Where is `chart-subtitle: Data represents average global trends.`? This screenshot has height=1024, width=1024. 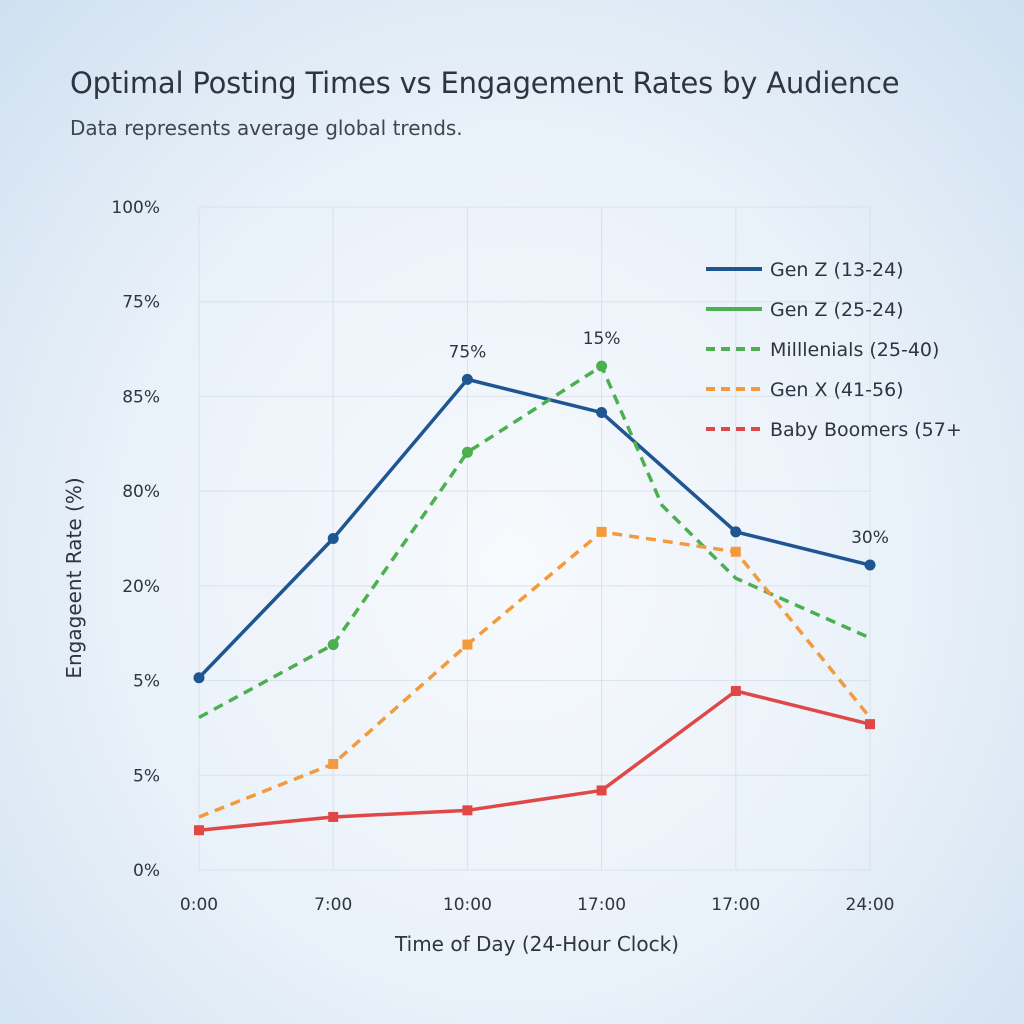
chart-subtitle: Data represents average global trends. is located at coordinates (266, 128).